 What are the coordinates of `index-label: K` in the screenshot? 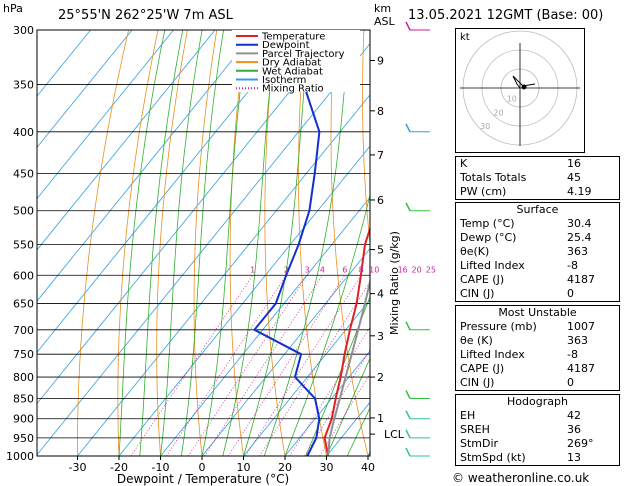 It's located at (464, 163).